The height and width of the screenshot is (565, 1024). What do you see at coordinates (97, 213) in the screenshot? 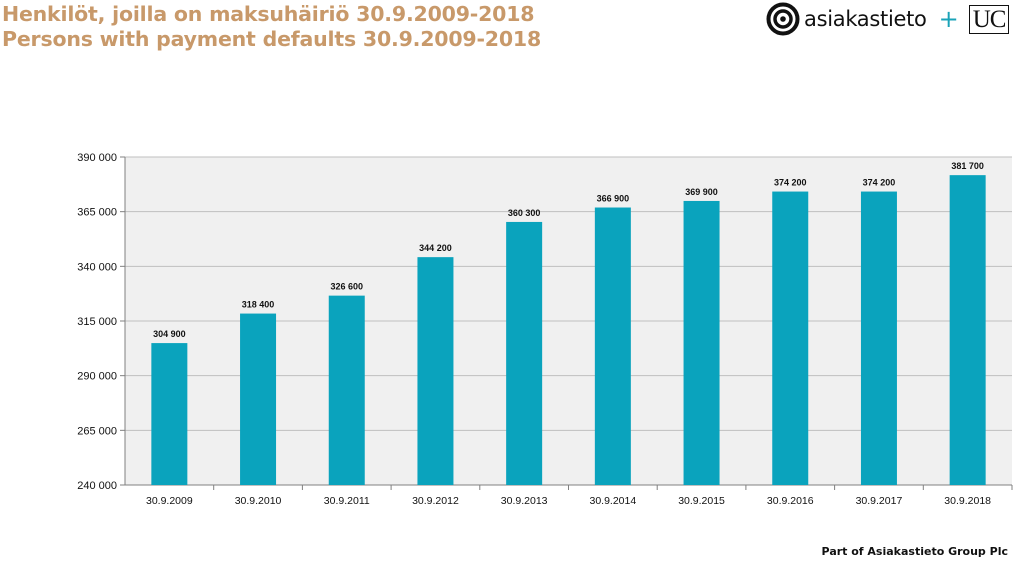
I see `y-tick-label: 365 000` at bounding box center [97, 213].